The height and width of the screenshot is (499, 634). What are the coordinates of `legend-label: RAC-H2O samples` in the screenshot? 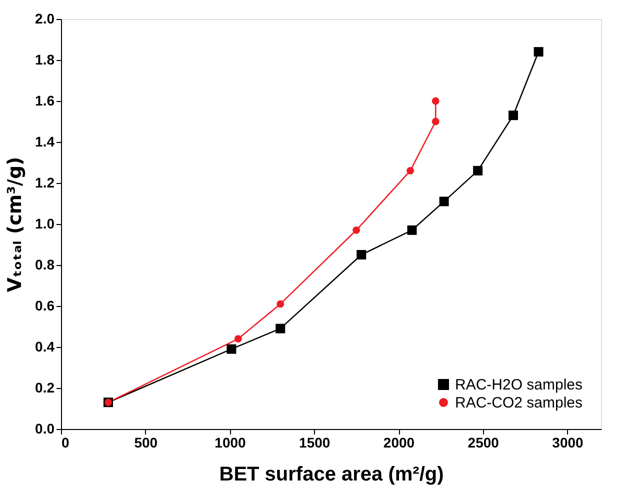 It's located at (519, 385).